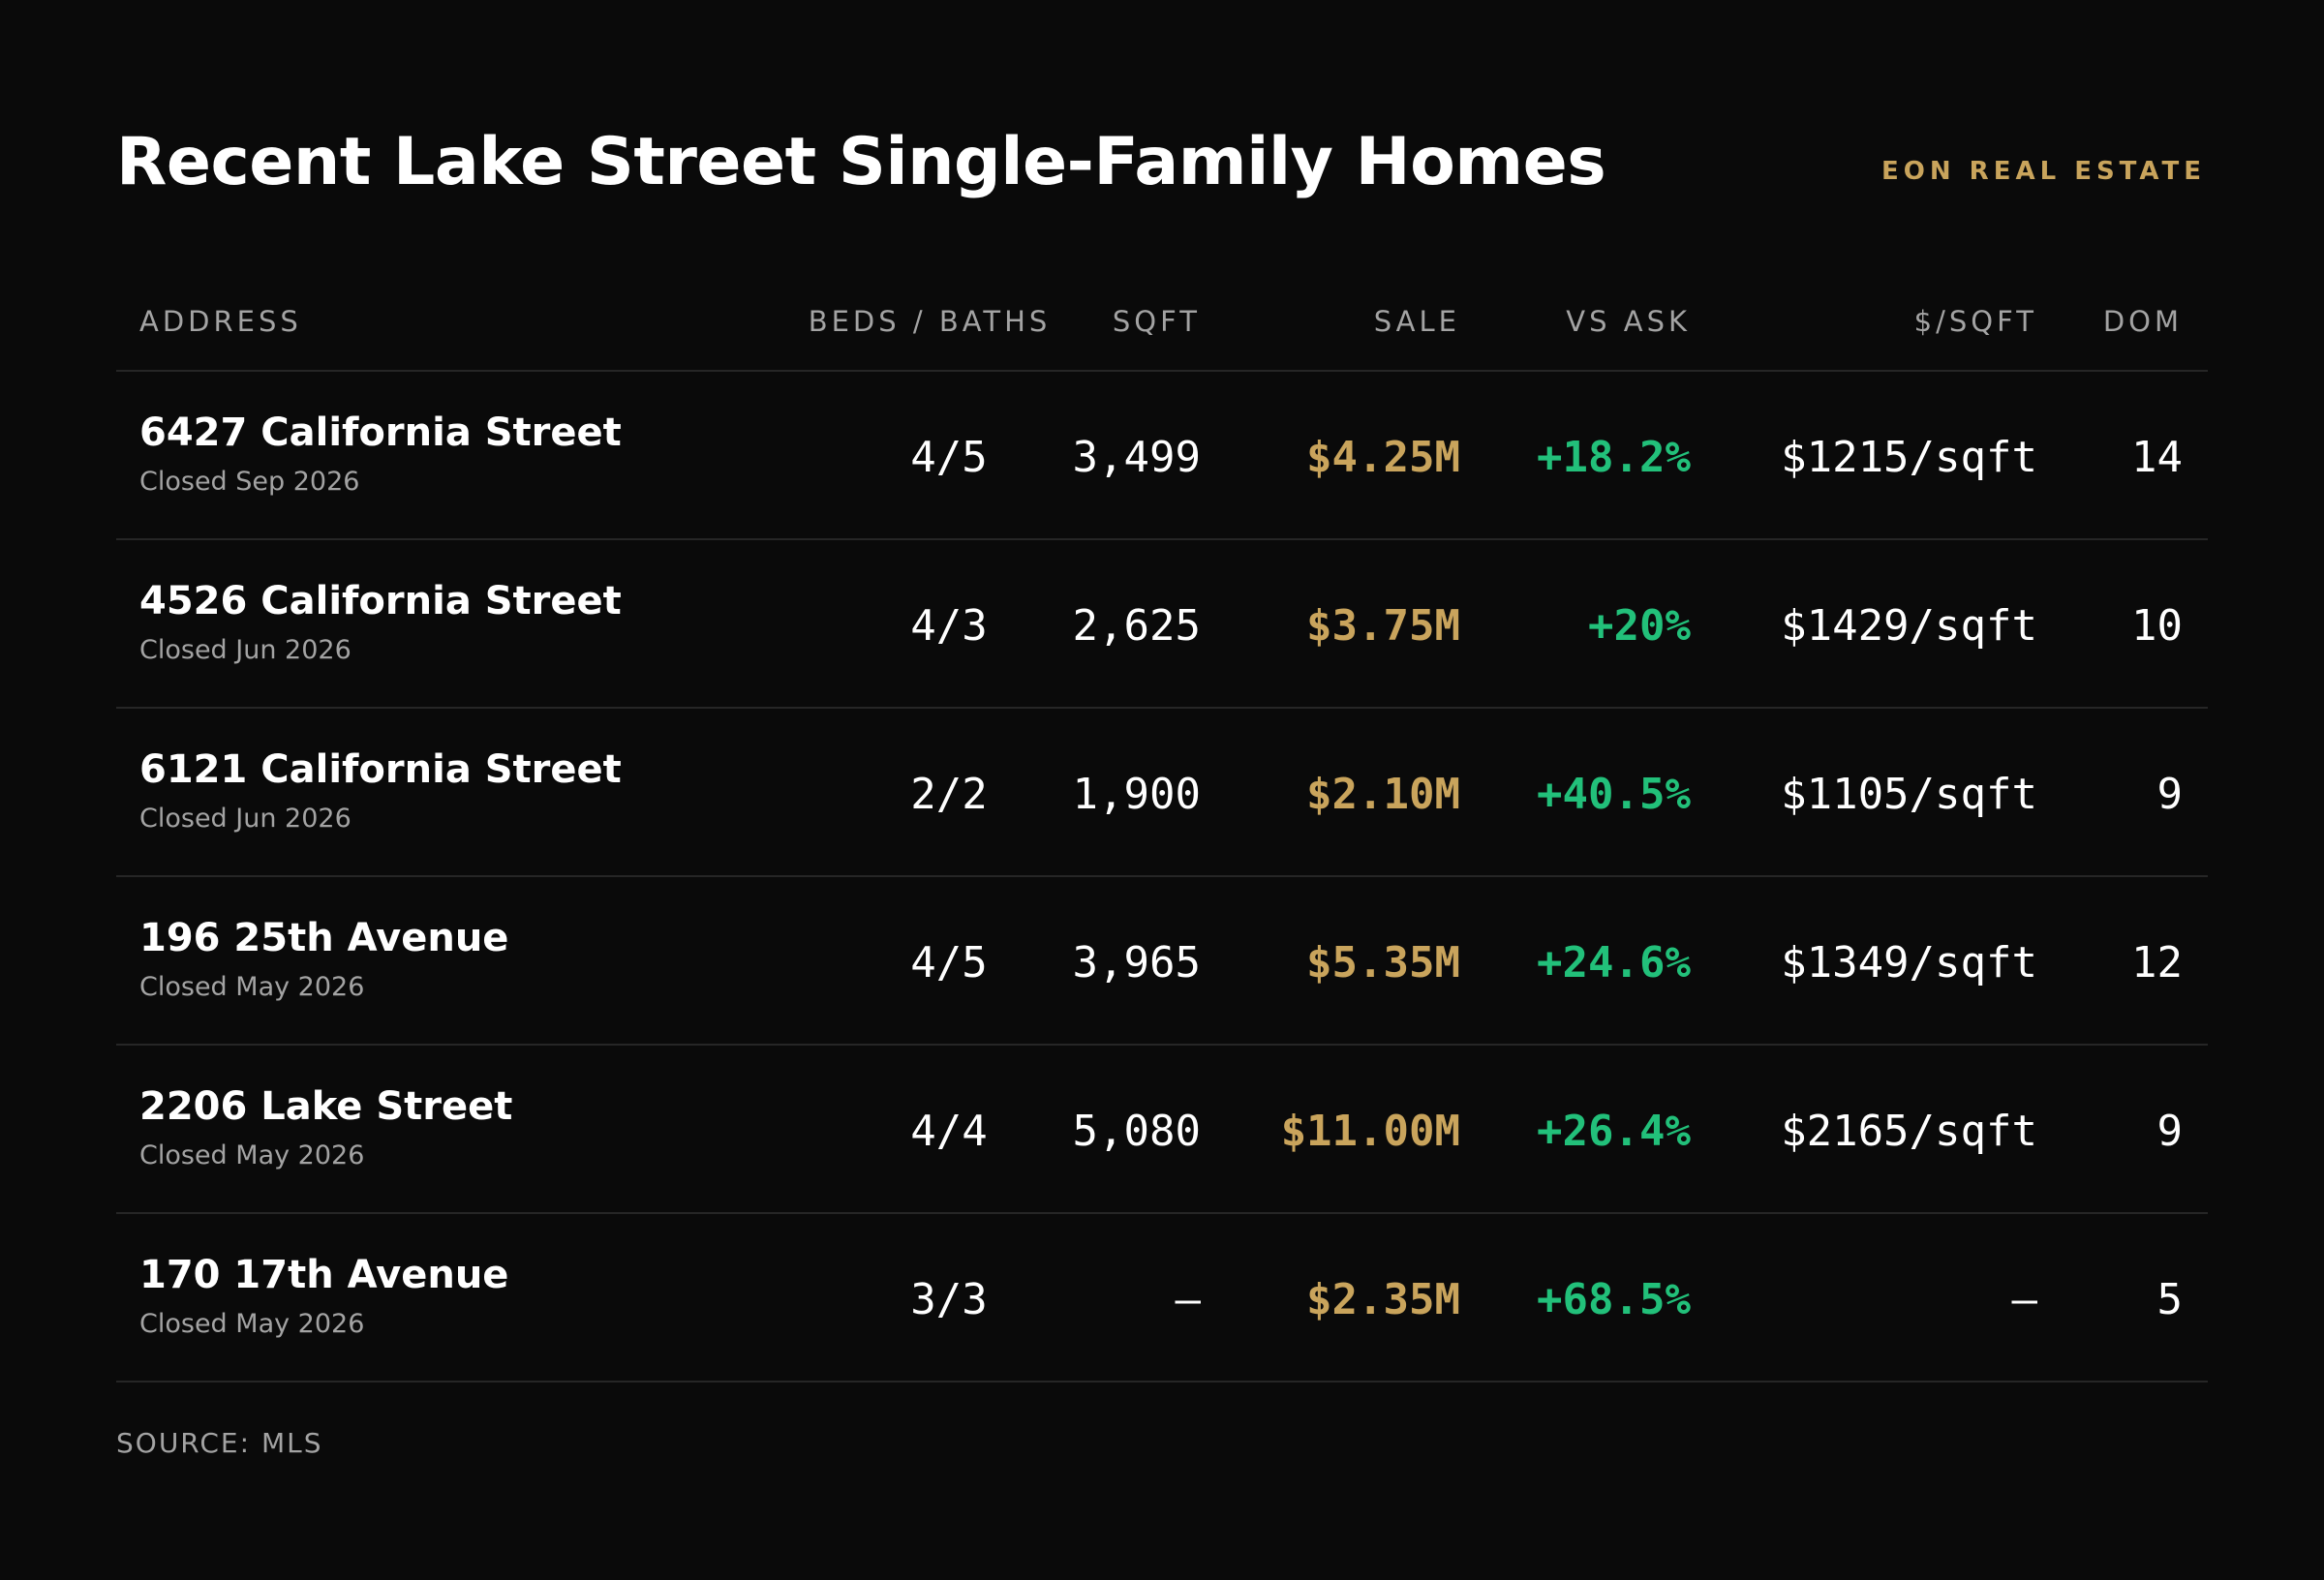  What do you see at coordinates (380, 432) in the screenshot?
I see `row-address: 6427 California Street` at bounding box center [380, 432].